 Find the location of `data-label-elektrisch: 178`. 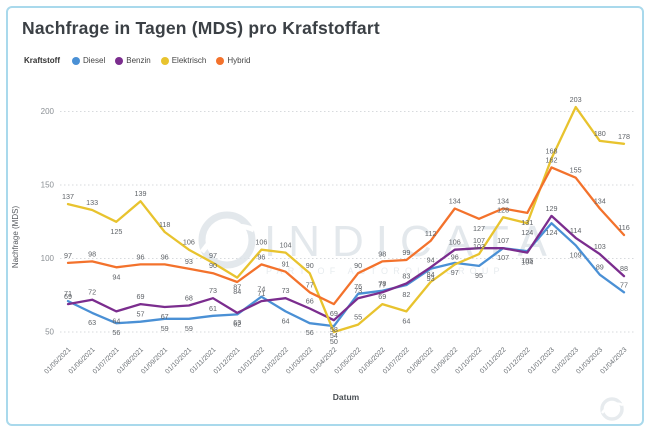

data-label-elektrisch: 178 is located at coordinates (624, 136).